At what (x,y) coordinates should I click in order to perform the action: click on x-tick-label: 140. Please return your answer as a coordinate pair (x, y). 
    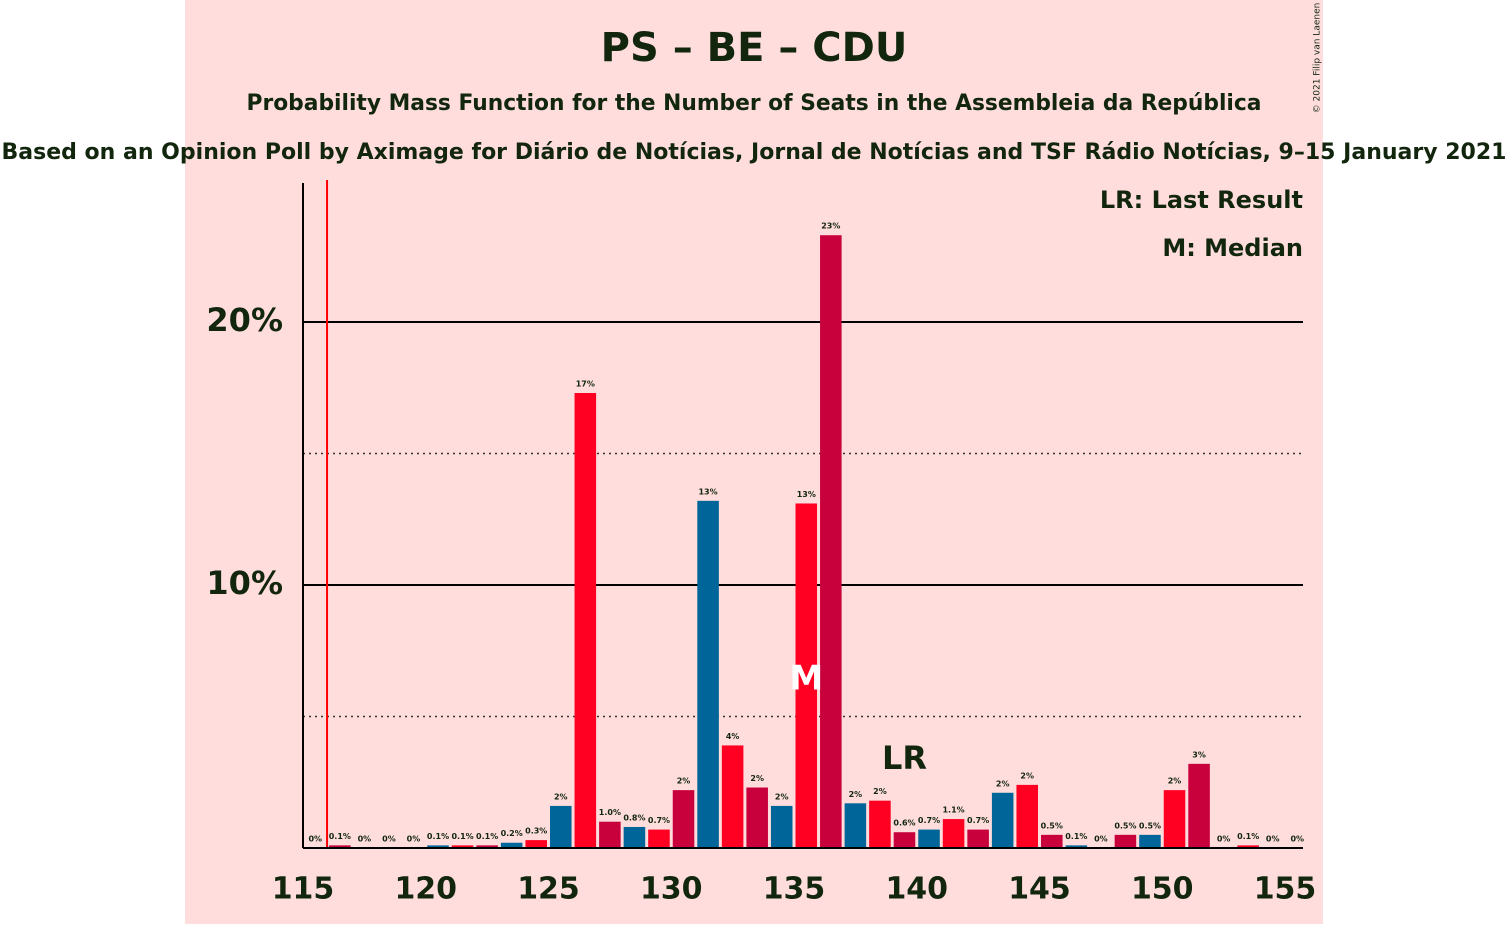
    Looking at the image, I should click on (916, 889).